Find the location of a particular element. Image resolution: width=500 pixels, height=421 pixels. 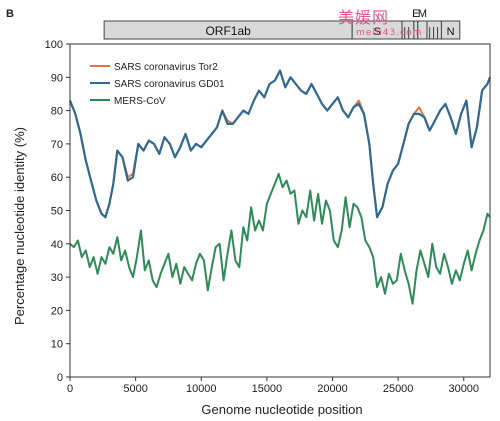

legend-label: SARS coronavirus GD01 is located at coordinates (169, 84).